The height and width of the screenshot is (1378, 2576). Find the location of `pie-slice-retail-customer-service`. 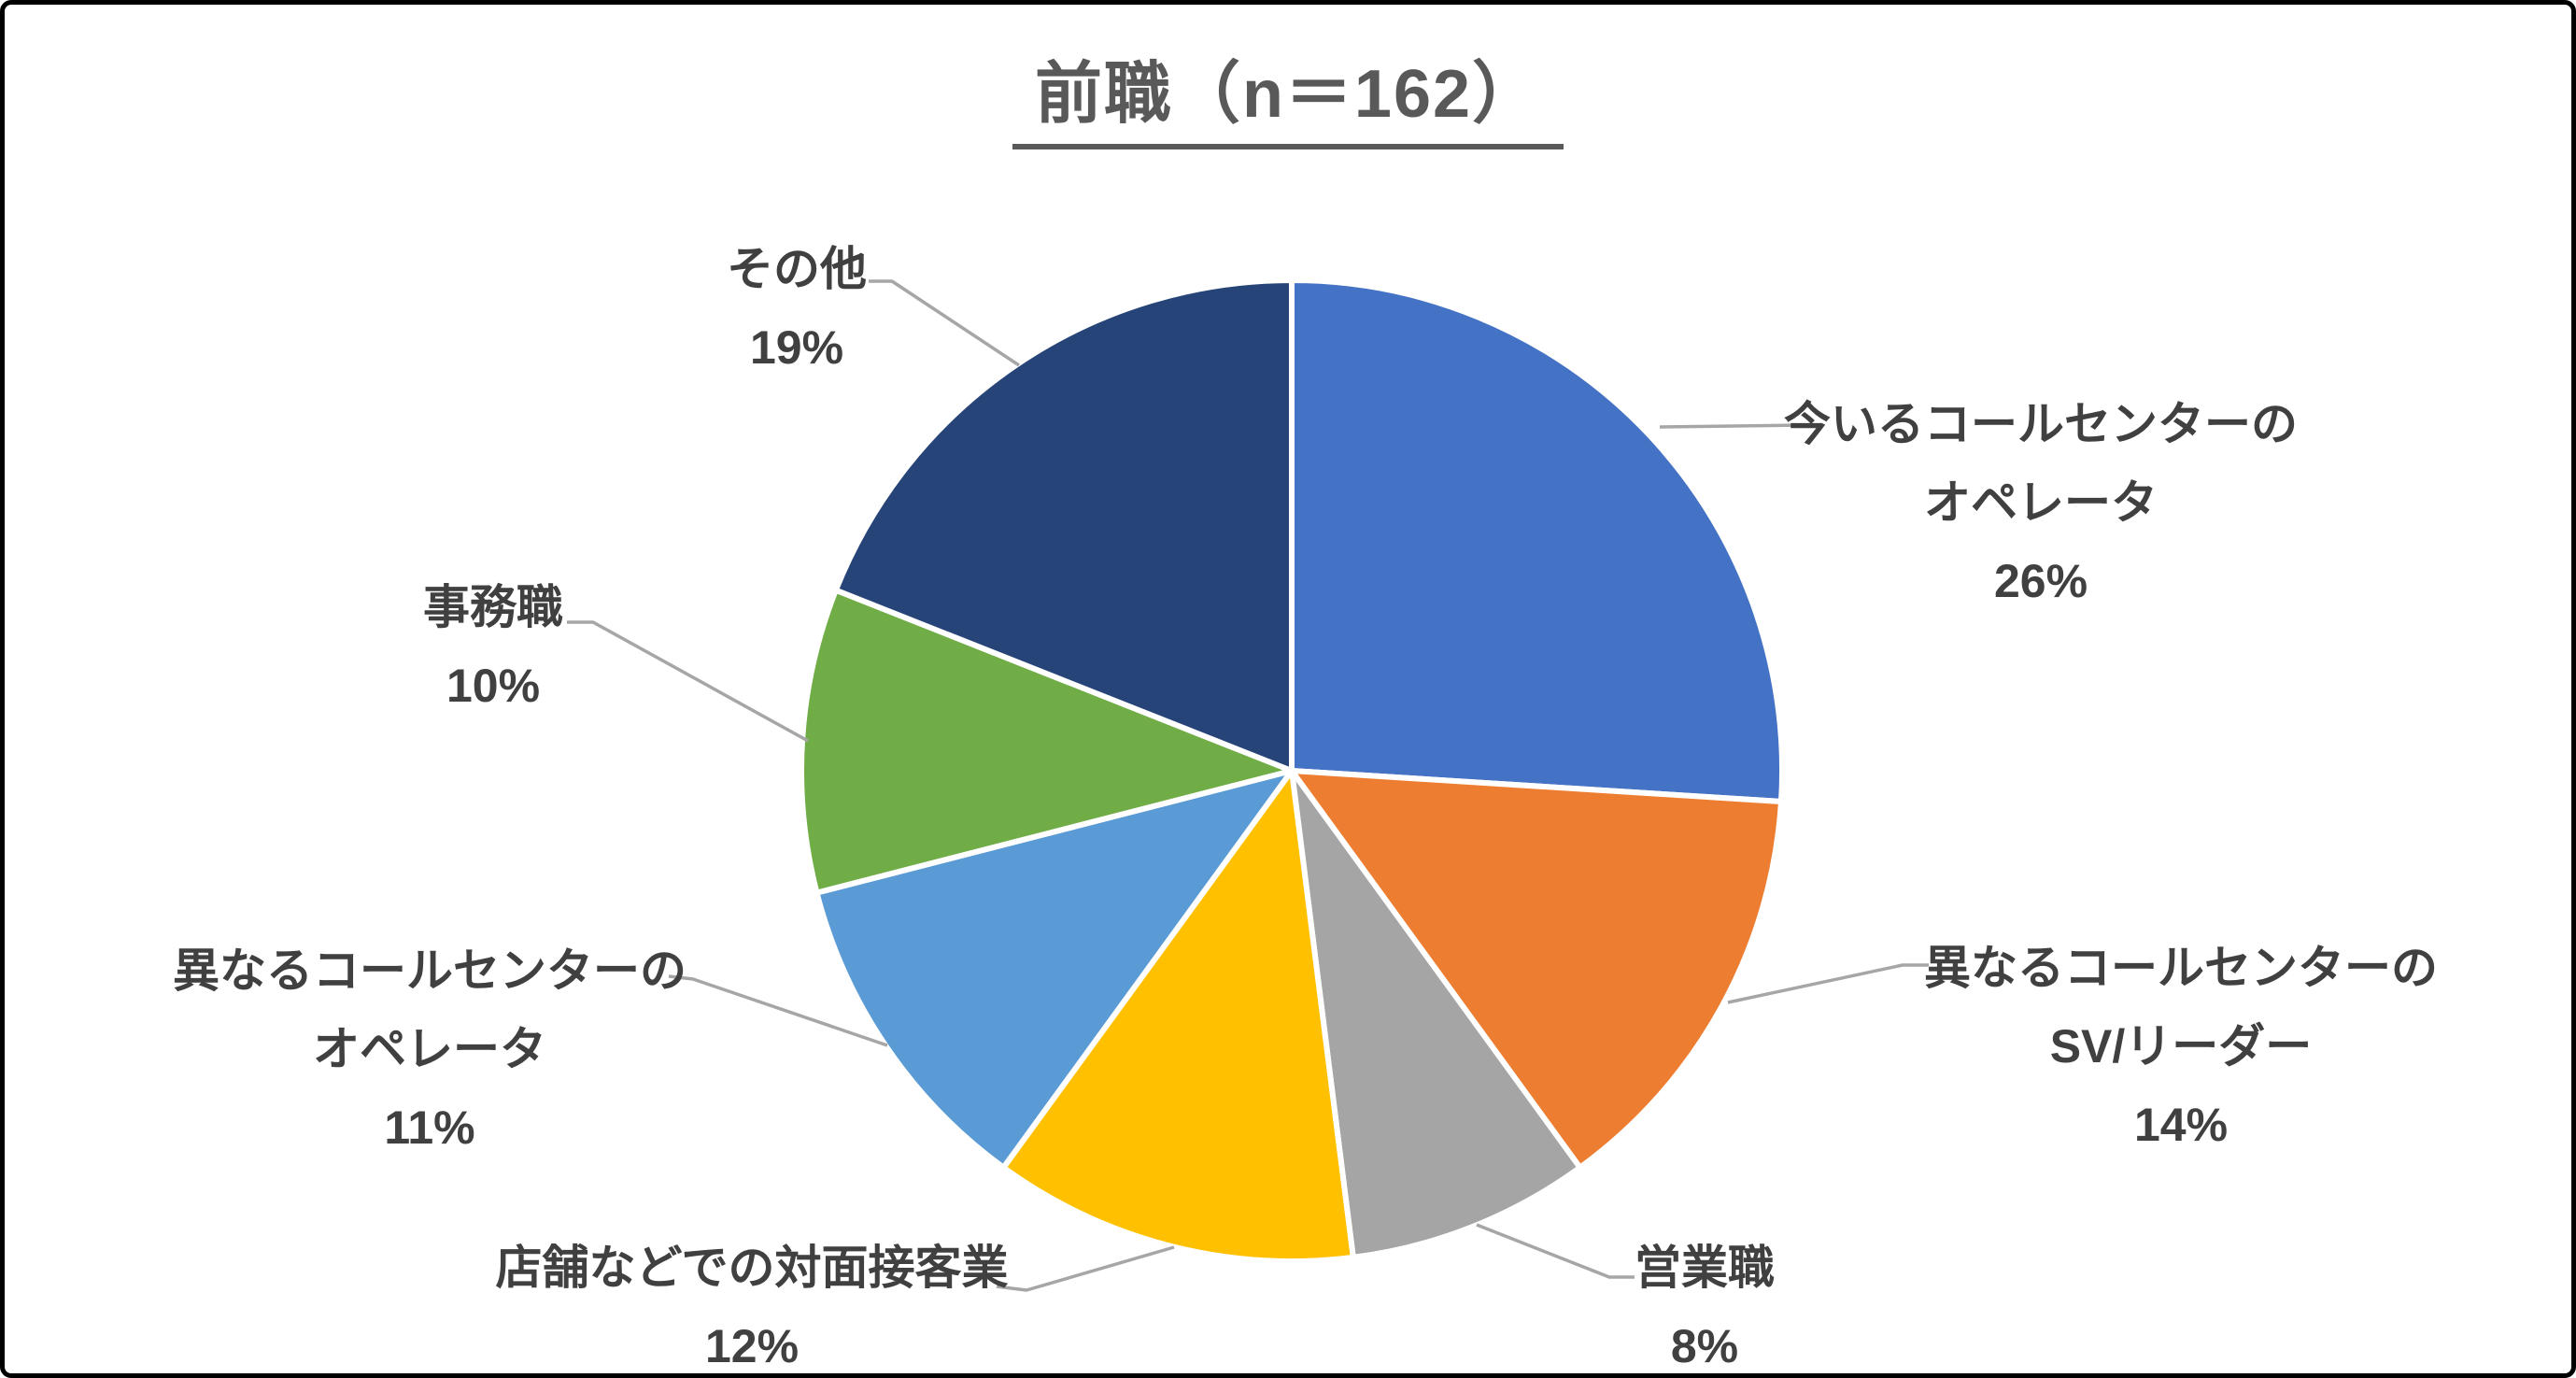

pie-slice-retail-customer-service is located at coordinates (1178, 1016).